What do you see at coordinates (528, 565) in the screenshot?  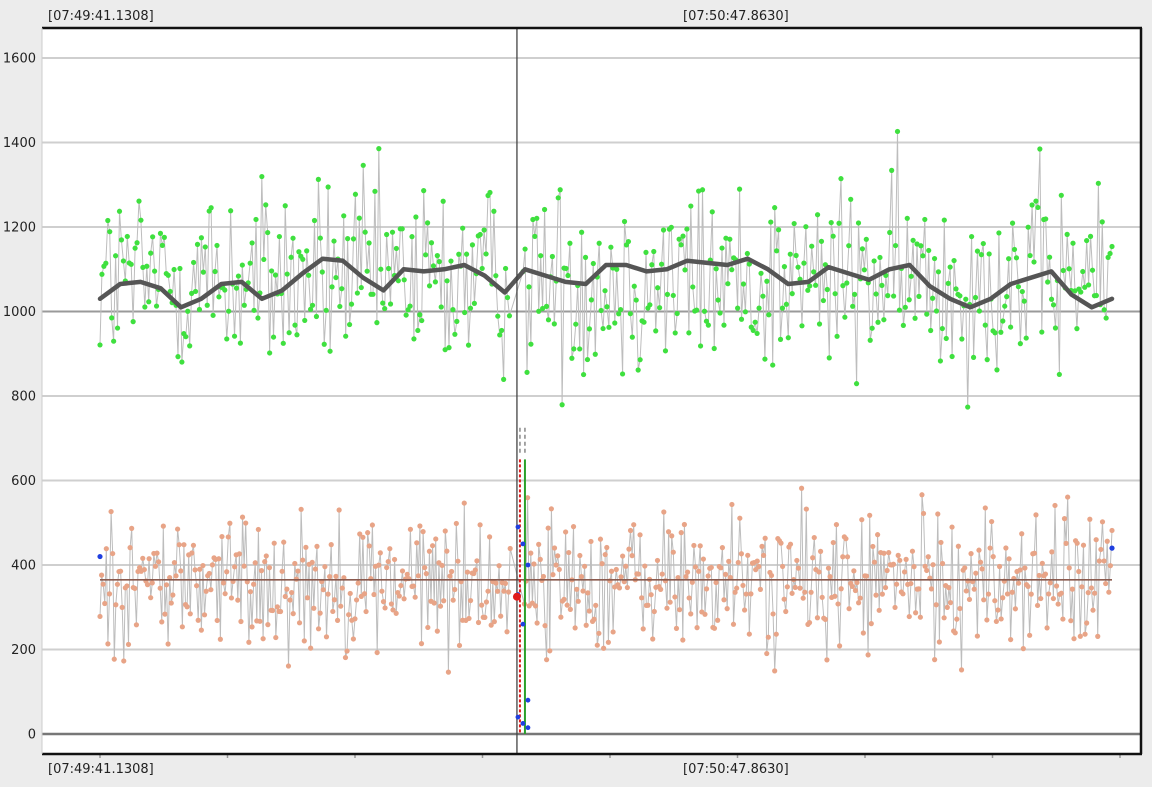 I see `blue-point` at bounding box center [528, 565].